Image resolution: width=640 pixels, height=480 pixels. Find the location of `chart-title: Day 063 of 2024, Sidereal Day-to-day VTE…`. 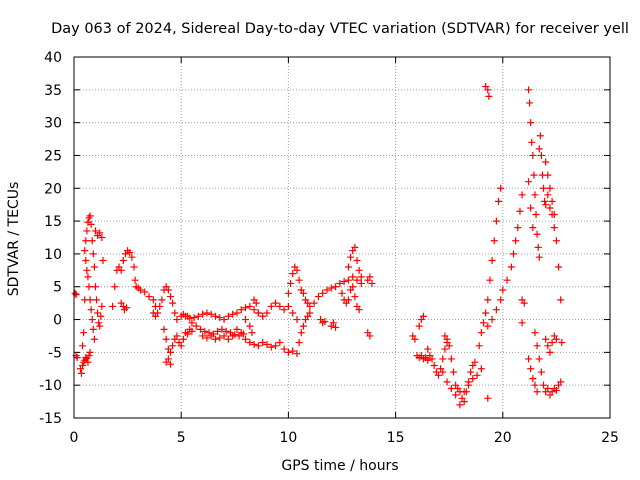

chart-title: Day 063 of 2024, Sidereal Day-to-day VTE… is located at coordinates (340, 29).